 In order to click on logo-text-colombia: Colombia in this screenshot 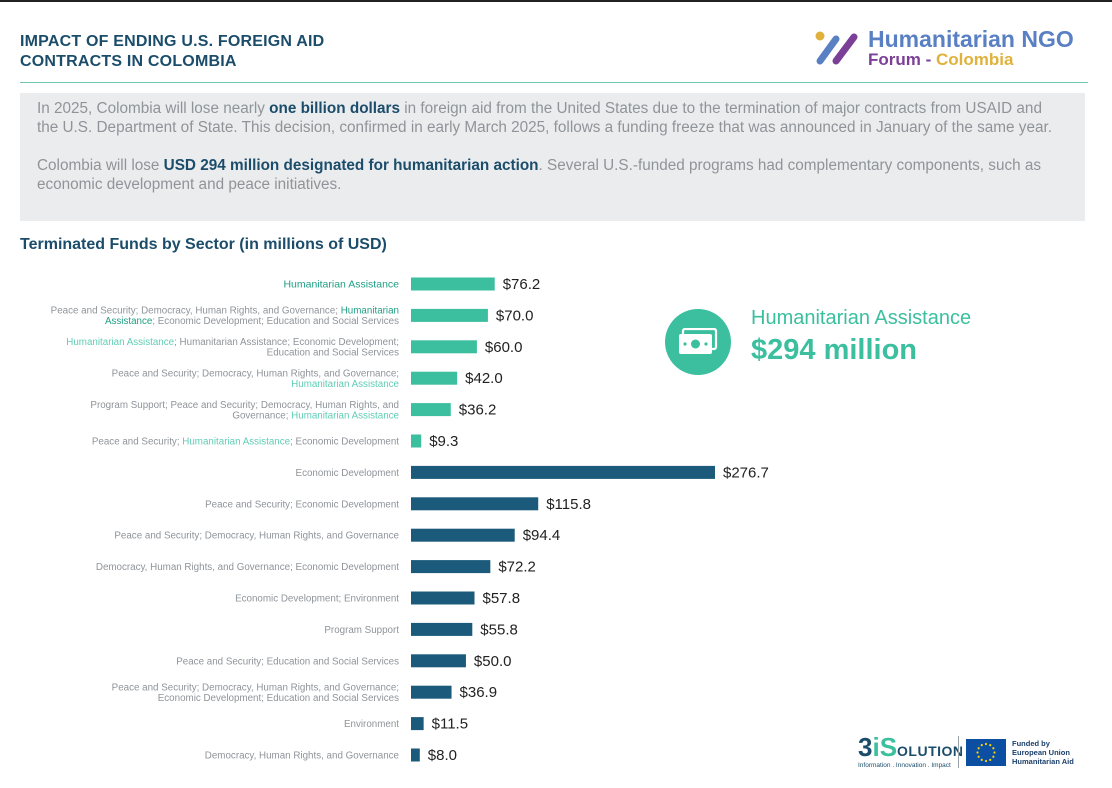, I will do `click(975, 59)`.